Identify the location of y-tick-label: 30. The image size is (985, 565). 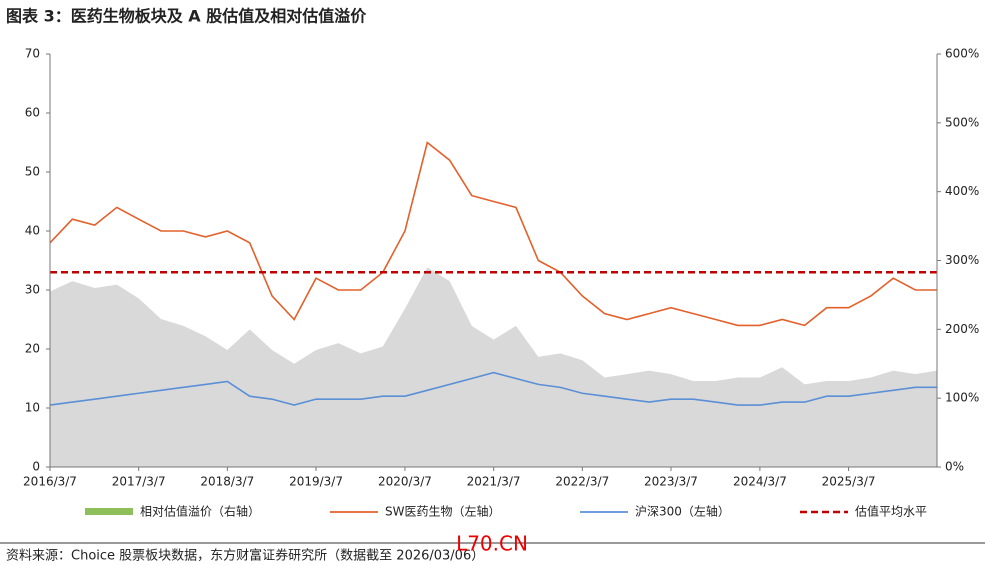
(32, 290).